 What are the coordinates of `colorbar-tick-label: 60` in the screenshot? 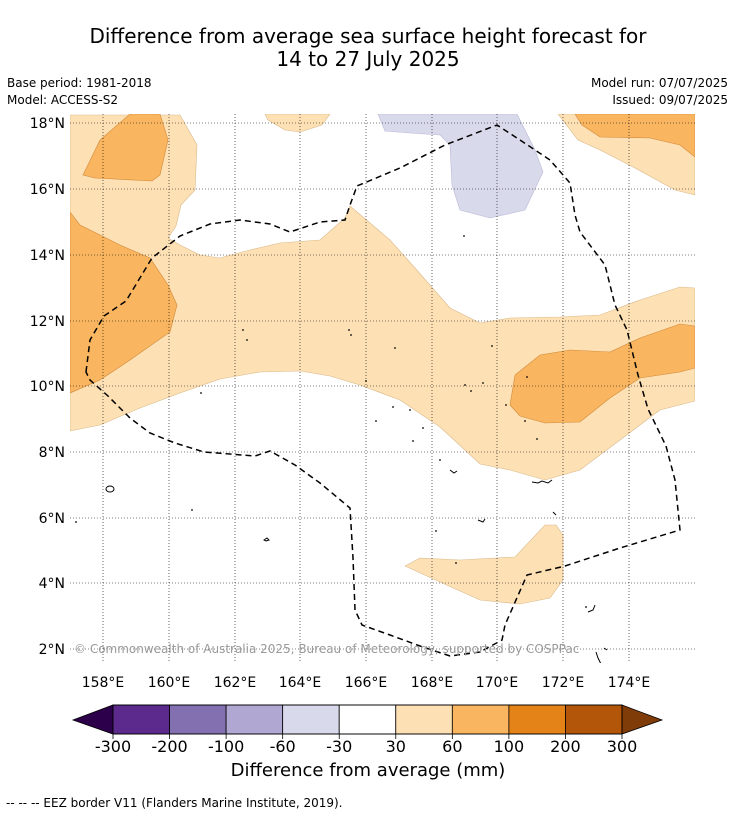 It's located at (452, 746).